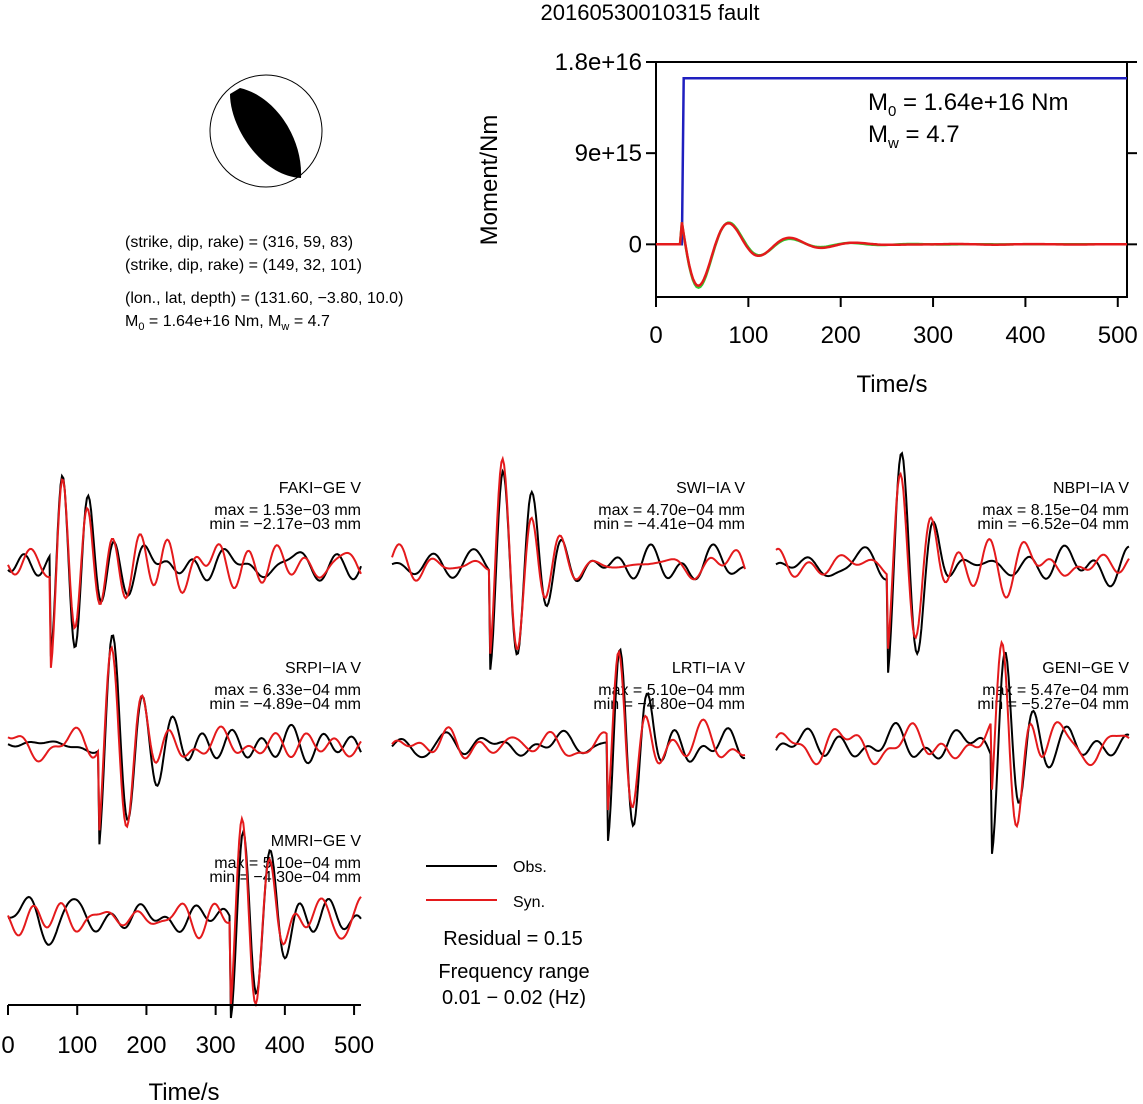  I want to click on station-min: min = −4.80e−04 mm, so click(669, 704).